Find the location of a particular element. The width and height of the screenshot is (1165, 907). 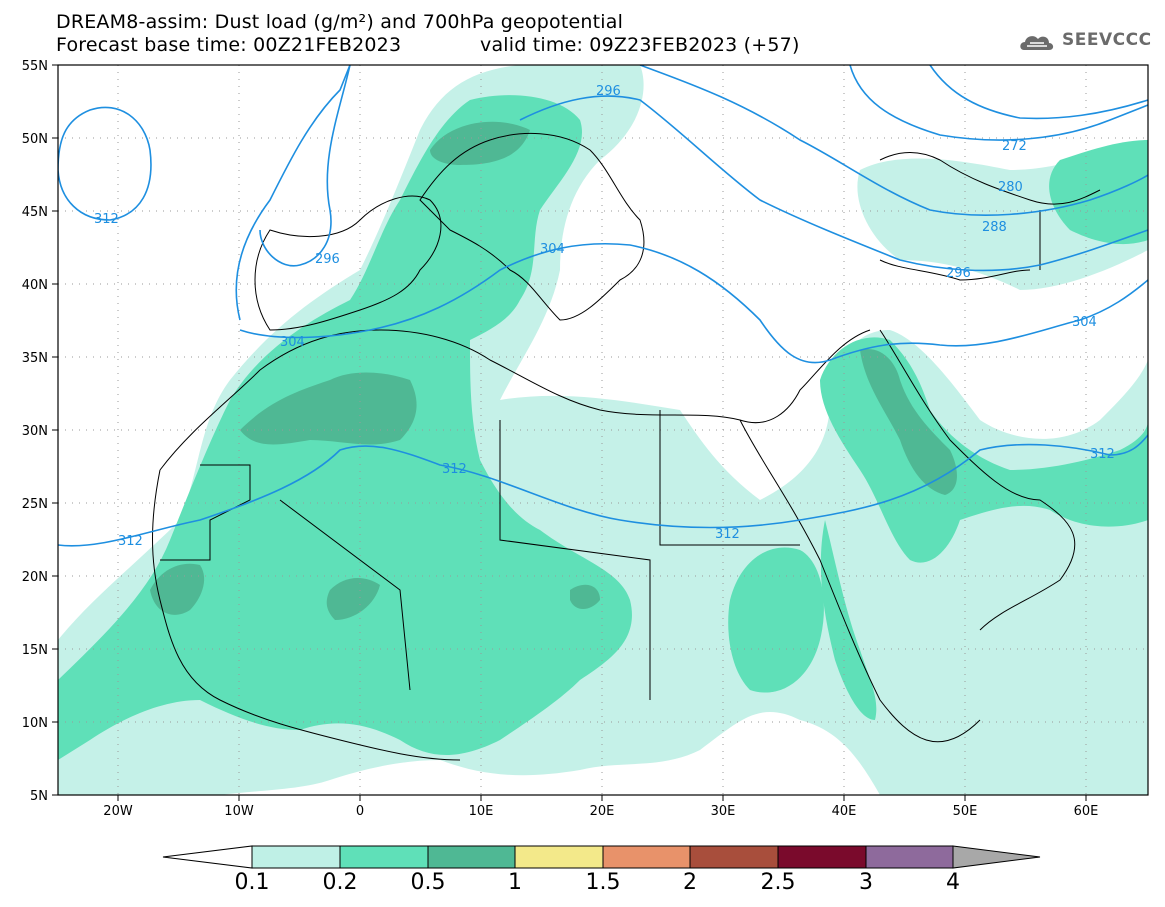

colorbar-label: 0.1 is located at coordinates (252, 882).